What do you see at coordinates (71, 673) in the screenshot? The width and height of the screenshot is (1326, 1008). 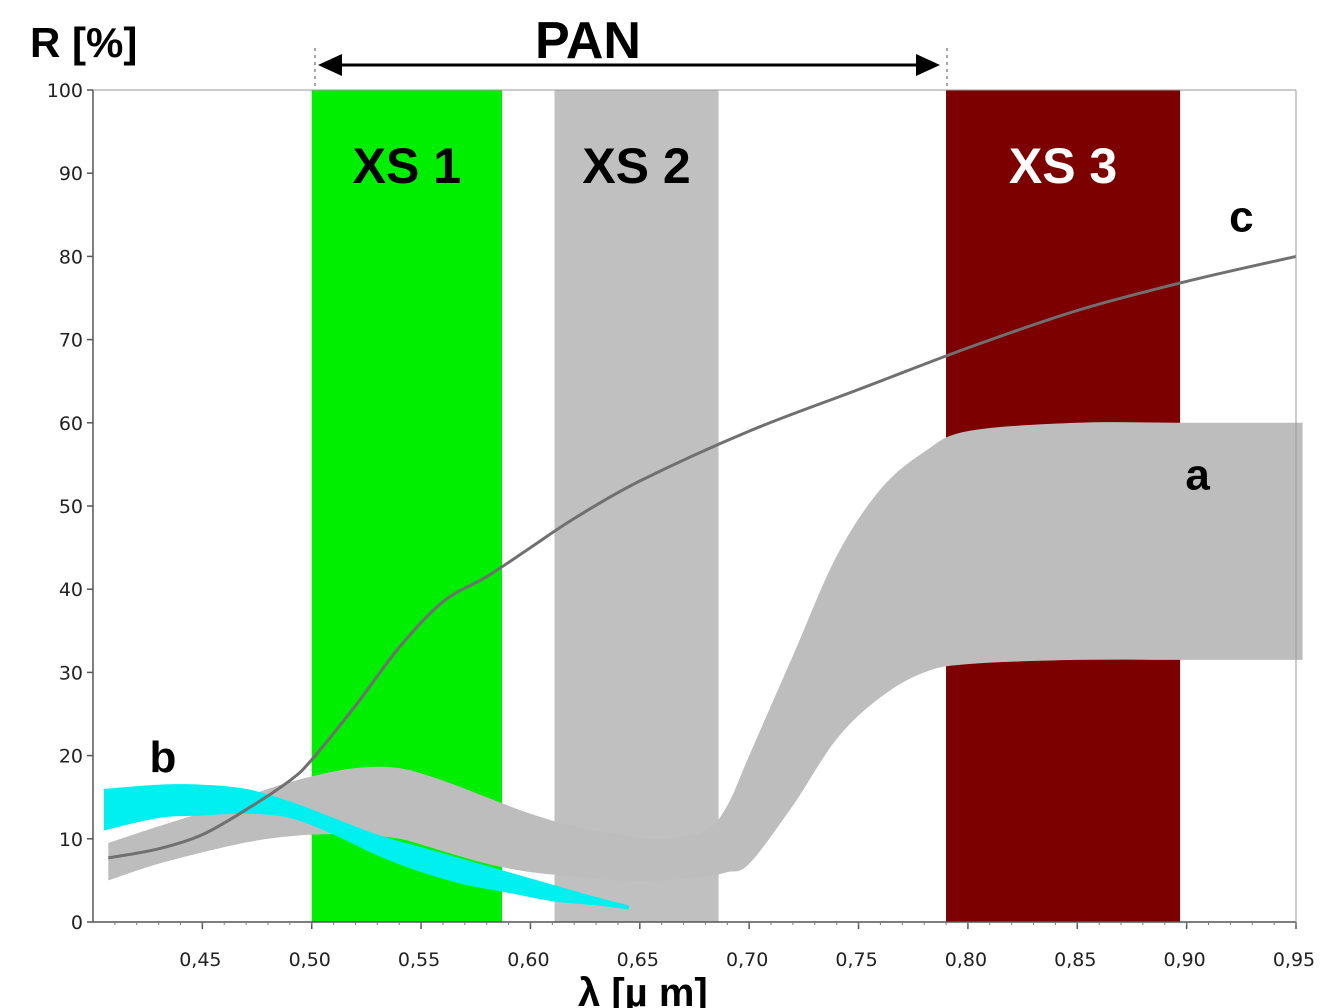 I see `y-tick-label: 30` at bounding box center [71, 673].